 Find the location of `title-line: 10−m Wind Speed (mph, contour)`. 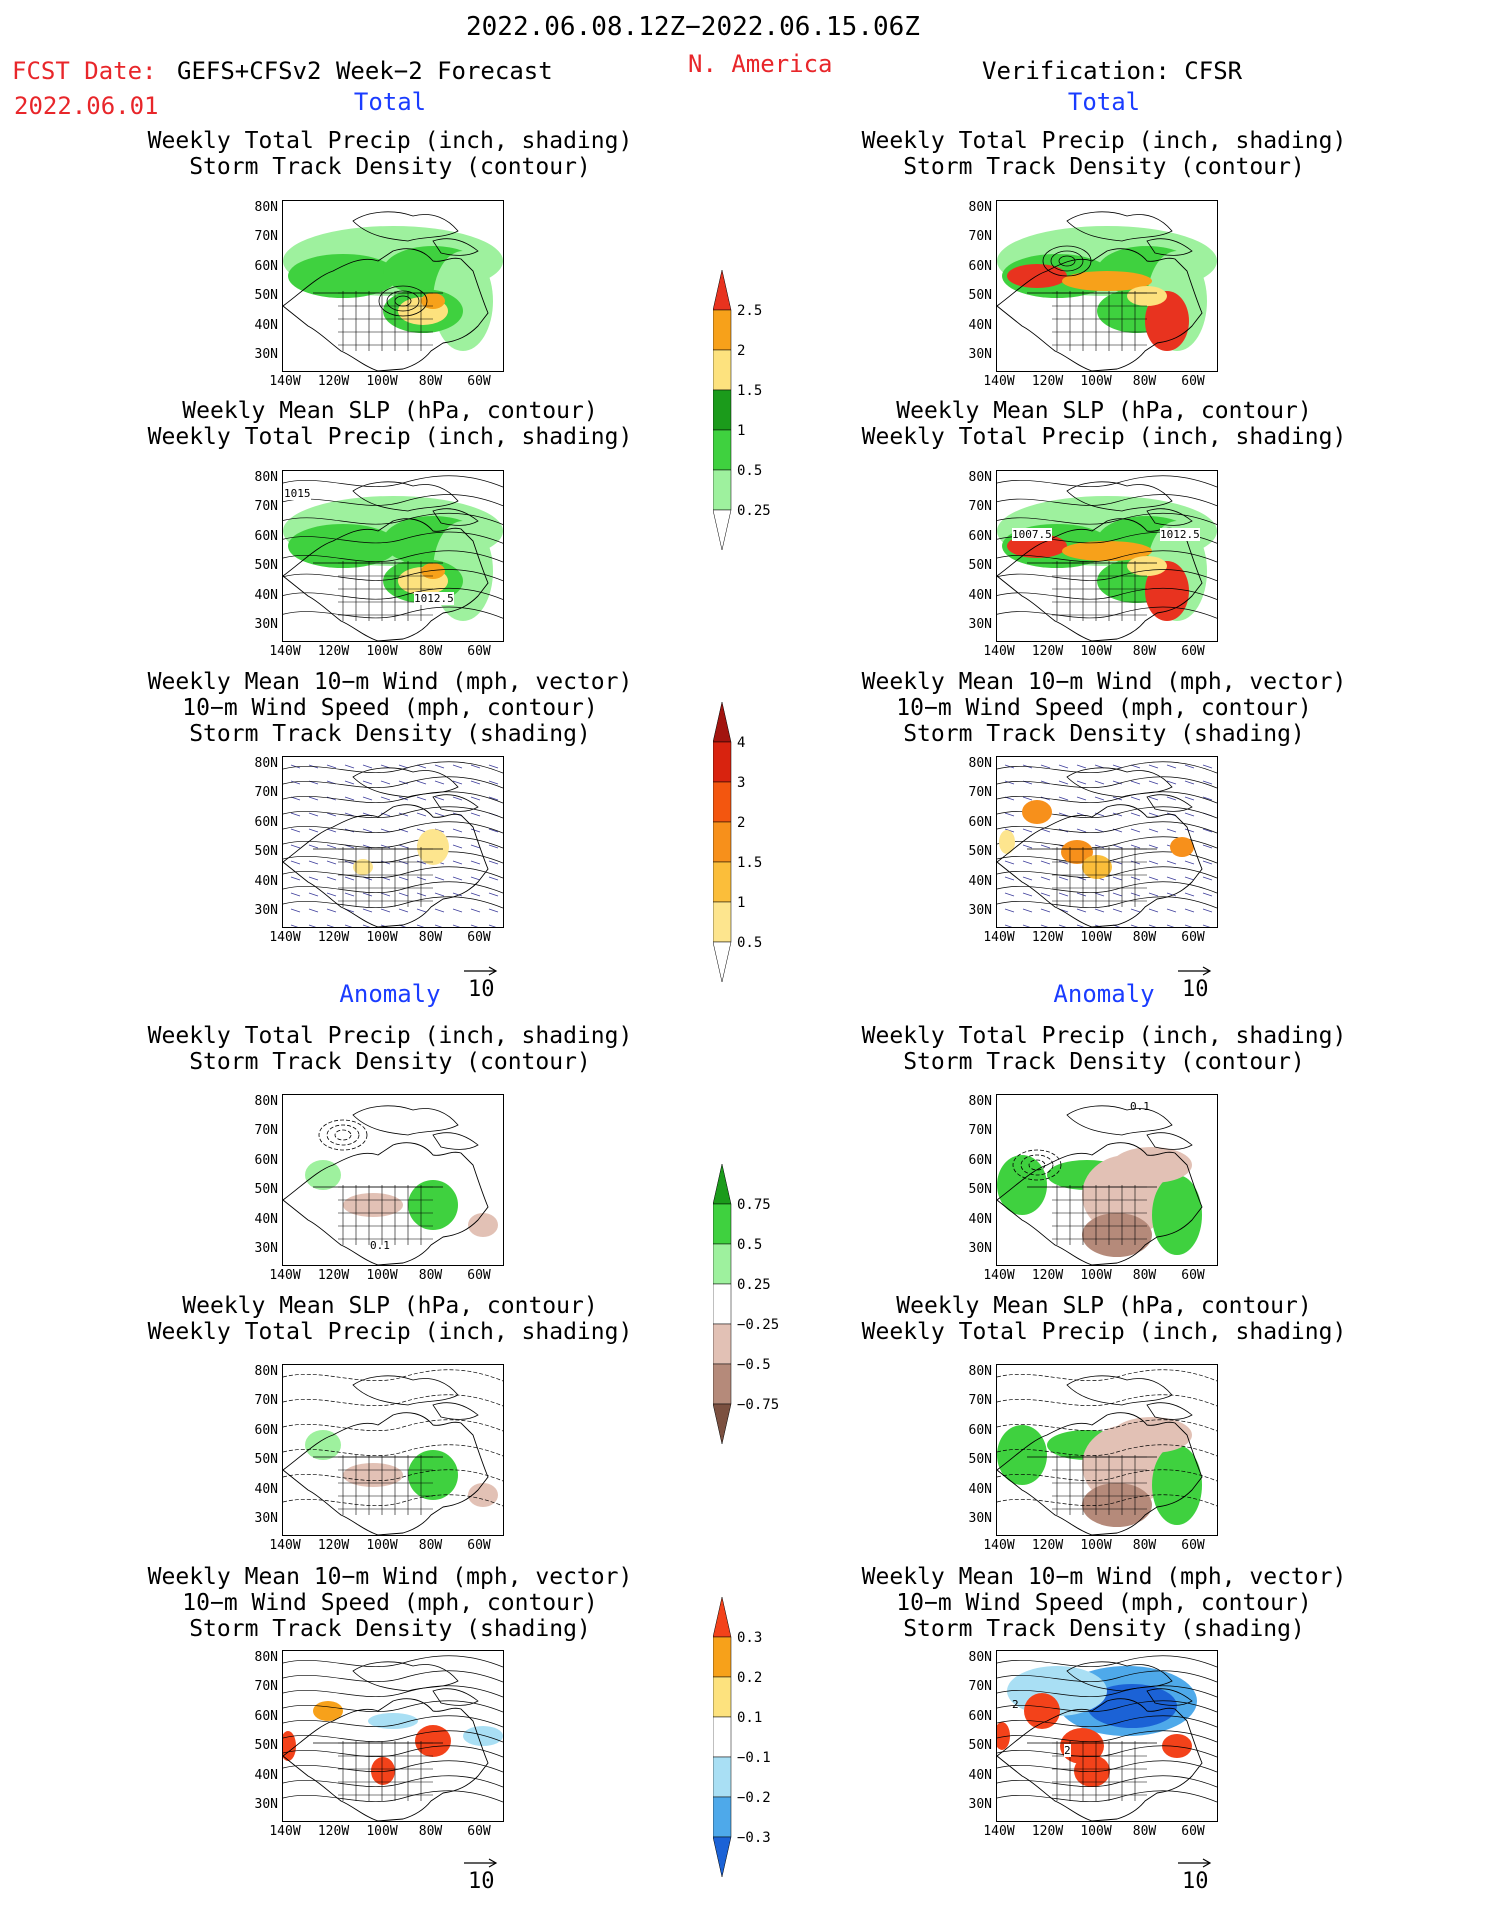

title-line: 10−m Wind Speed (mph, contour) is located at coordinates (1104, 708).